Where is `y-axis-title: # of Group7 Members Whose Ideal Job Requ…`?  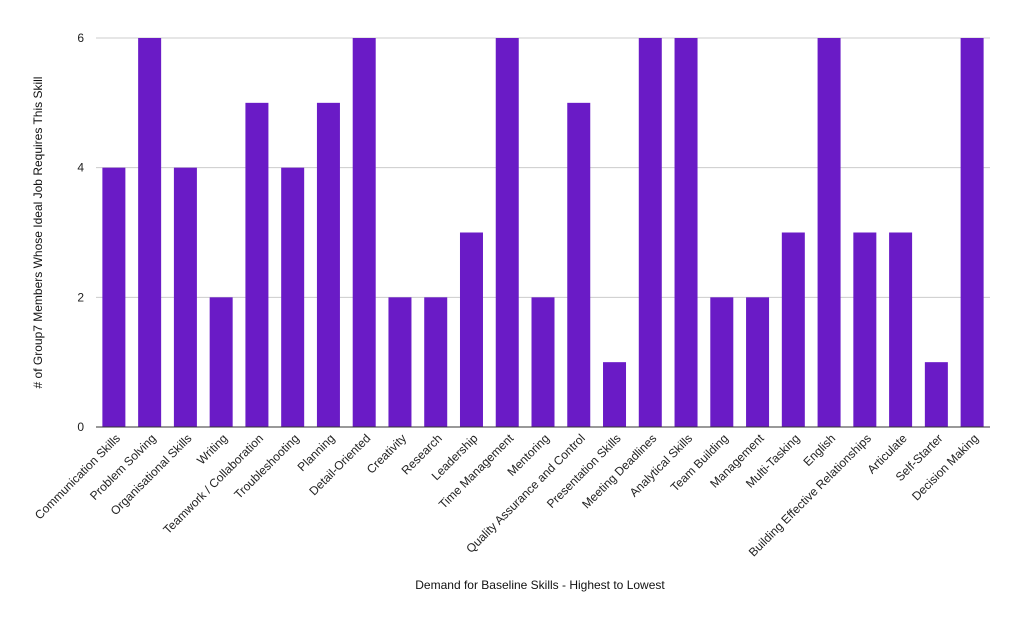 y-axis-title: # of Group7 Members Whose Ideal Job Requ… is located at coordinates (38, 233).